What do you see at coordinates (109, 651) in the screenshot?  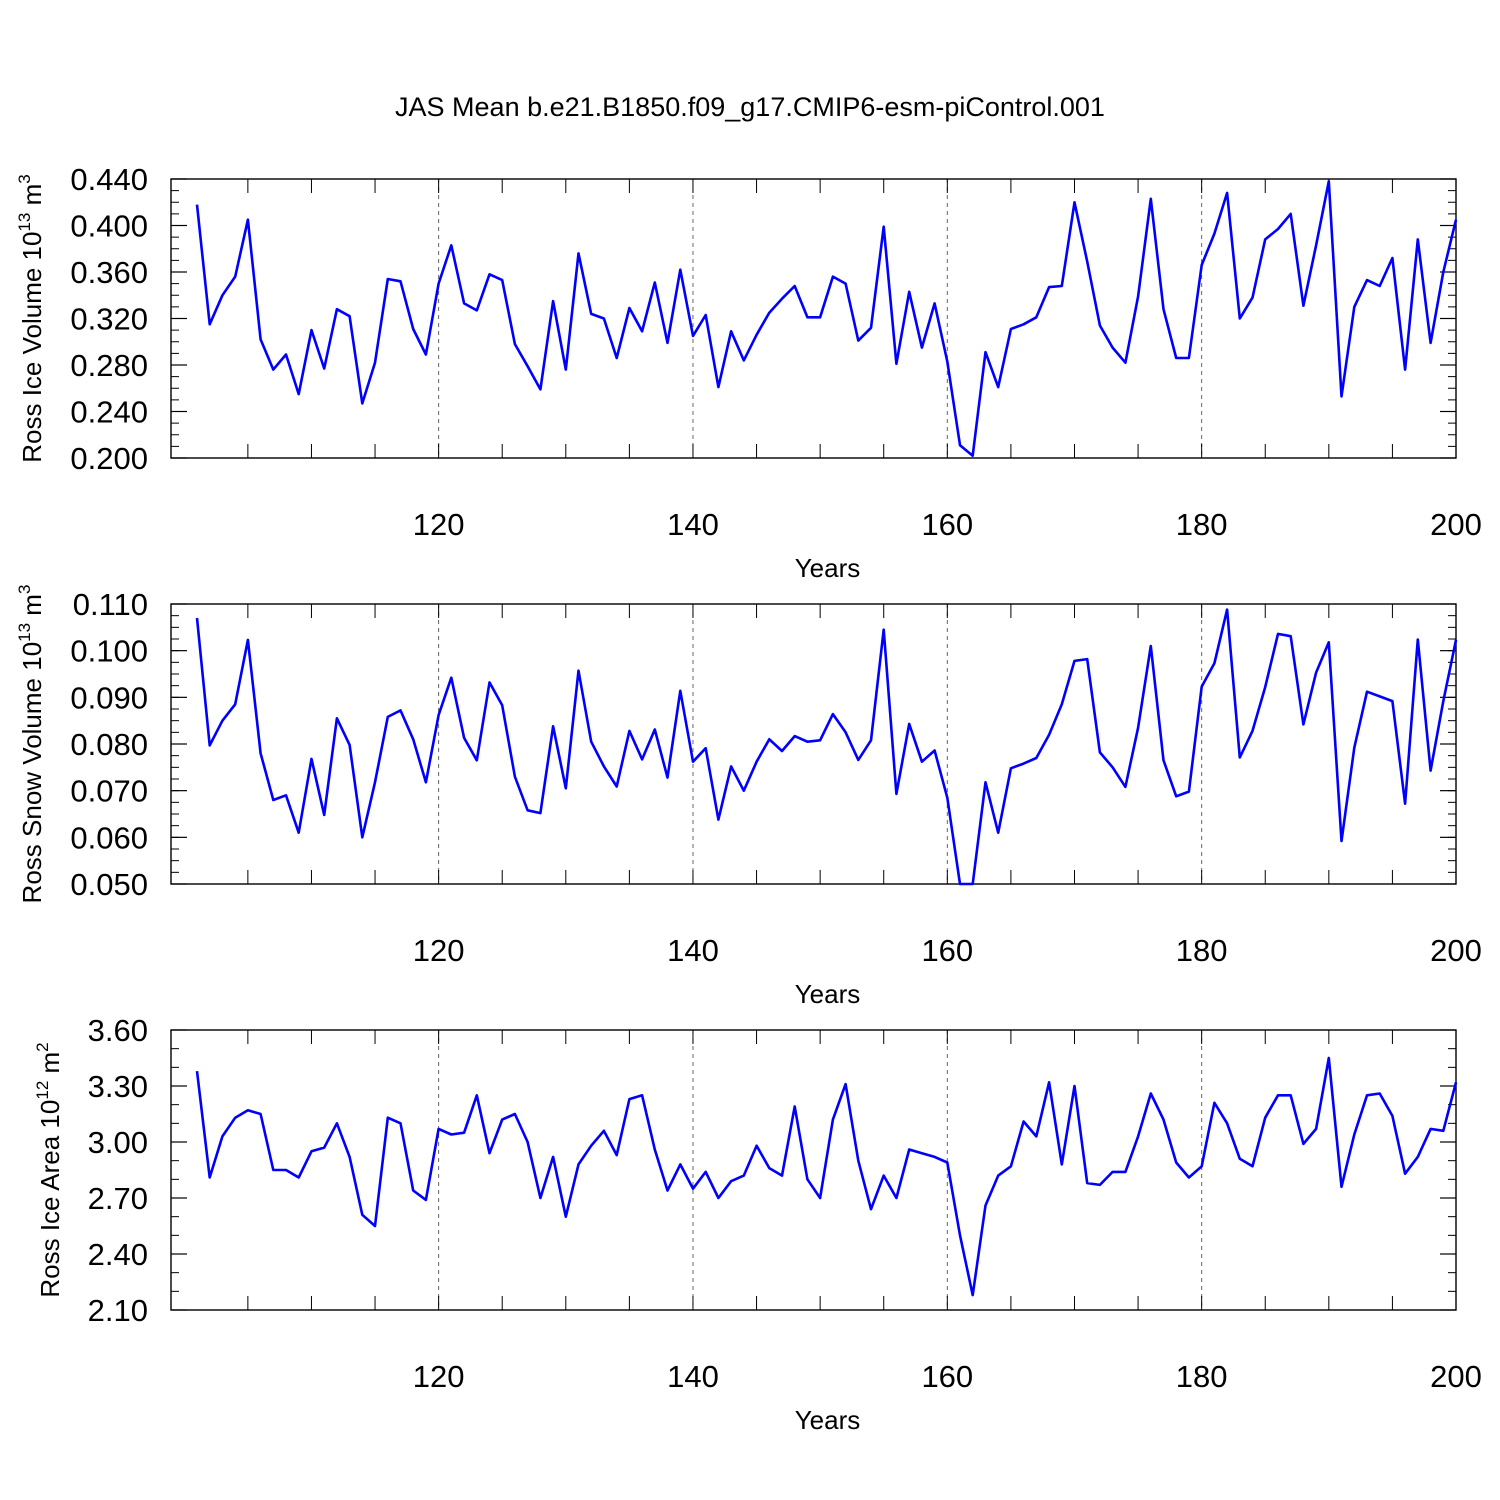 I see `y-tick-label: 0.100` at bounding box center [109, 651].